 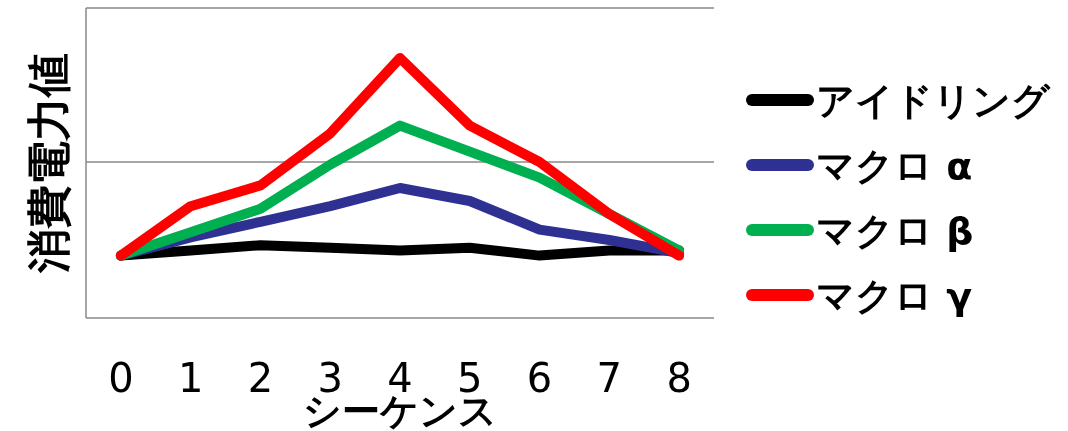 What do you see at coordinates (190, 378) in the screenshot?
I see `x-tick-label: 1` at bounding box center [190, 378].